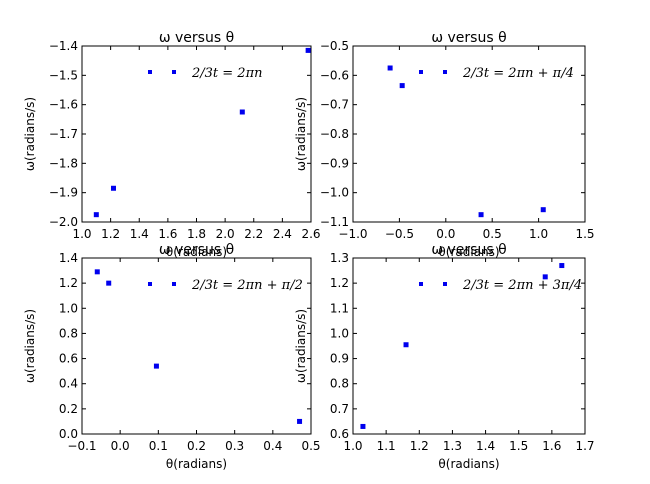 The image size is (650, 484). I want to click on x-tick-label: 2.6, so click(310, 234).